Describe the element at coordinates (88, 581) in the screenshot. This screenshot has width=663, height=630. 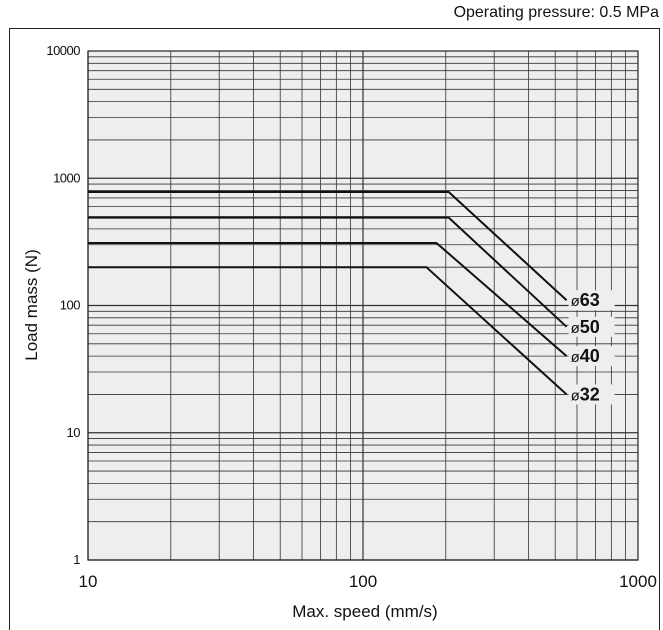
I see `x-tick-label: 10` at that location.